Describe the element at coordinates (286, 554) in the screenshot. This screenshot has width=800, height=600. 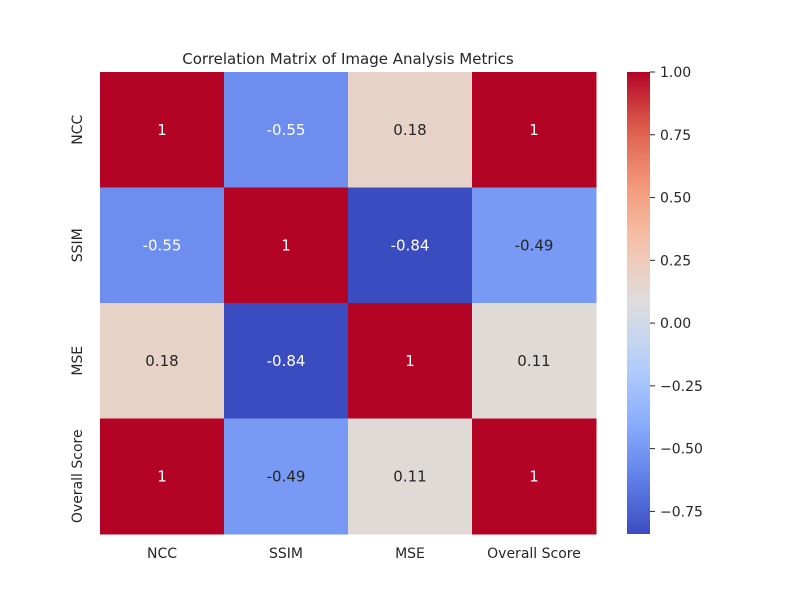
I see `x-tick-label: SSIM` at that location.